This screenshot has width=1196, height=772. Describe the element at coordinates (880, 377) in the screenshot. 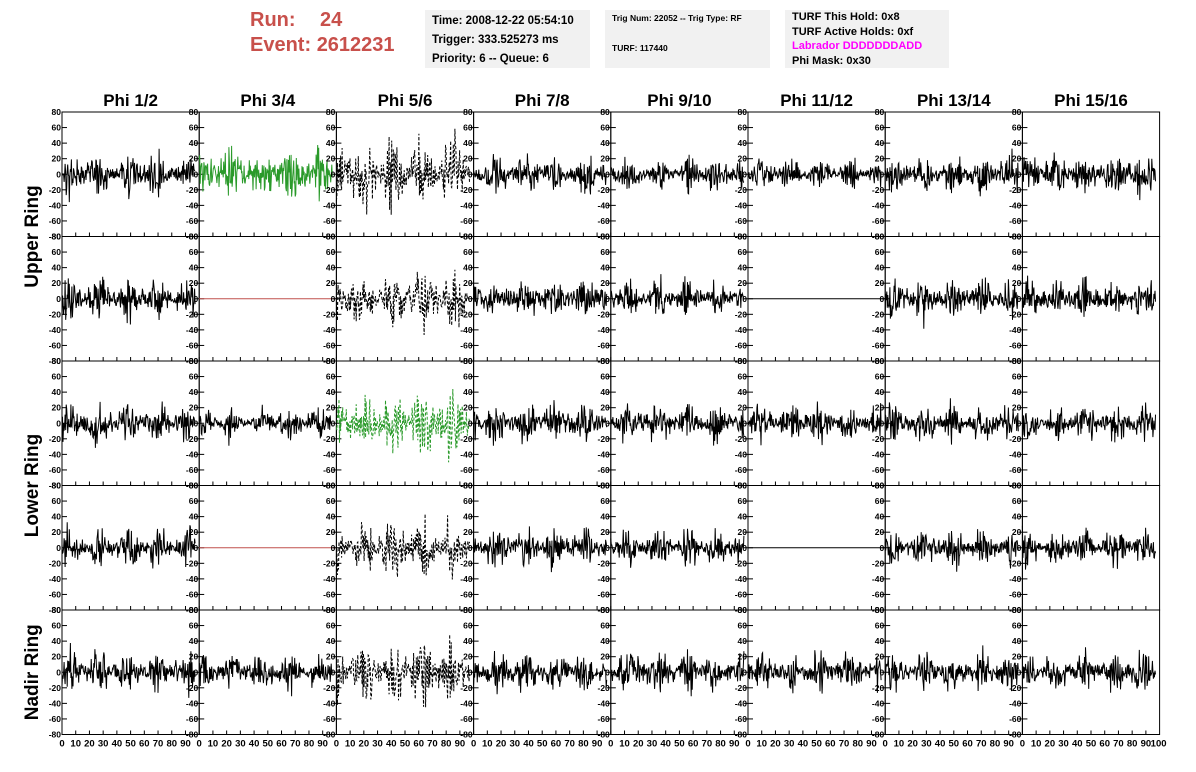

I see `ytick-label-r3-c7: 60` at that location.